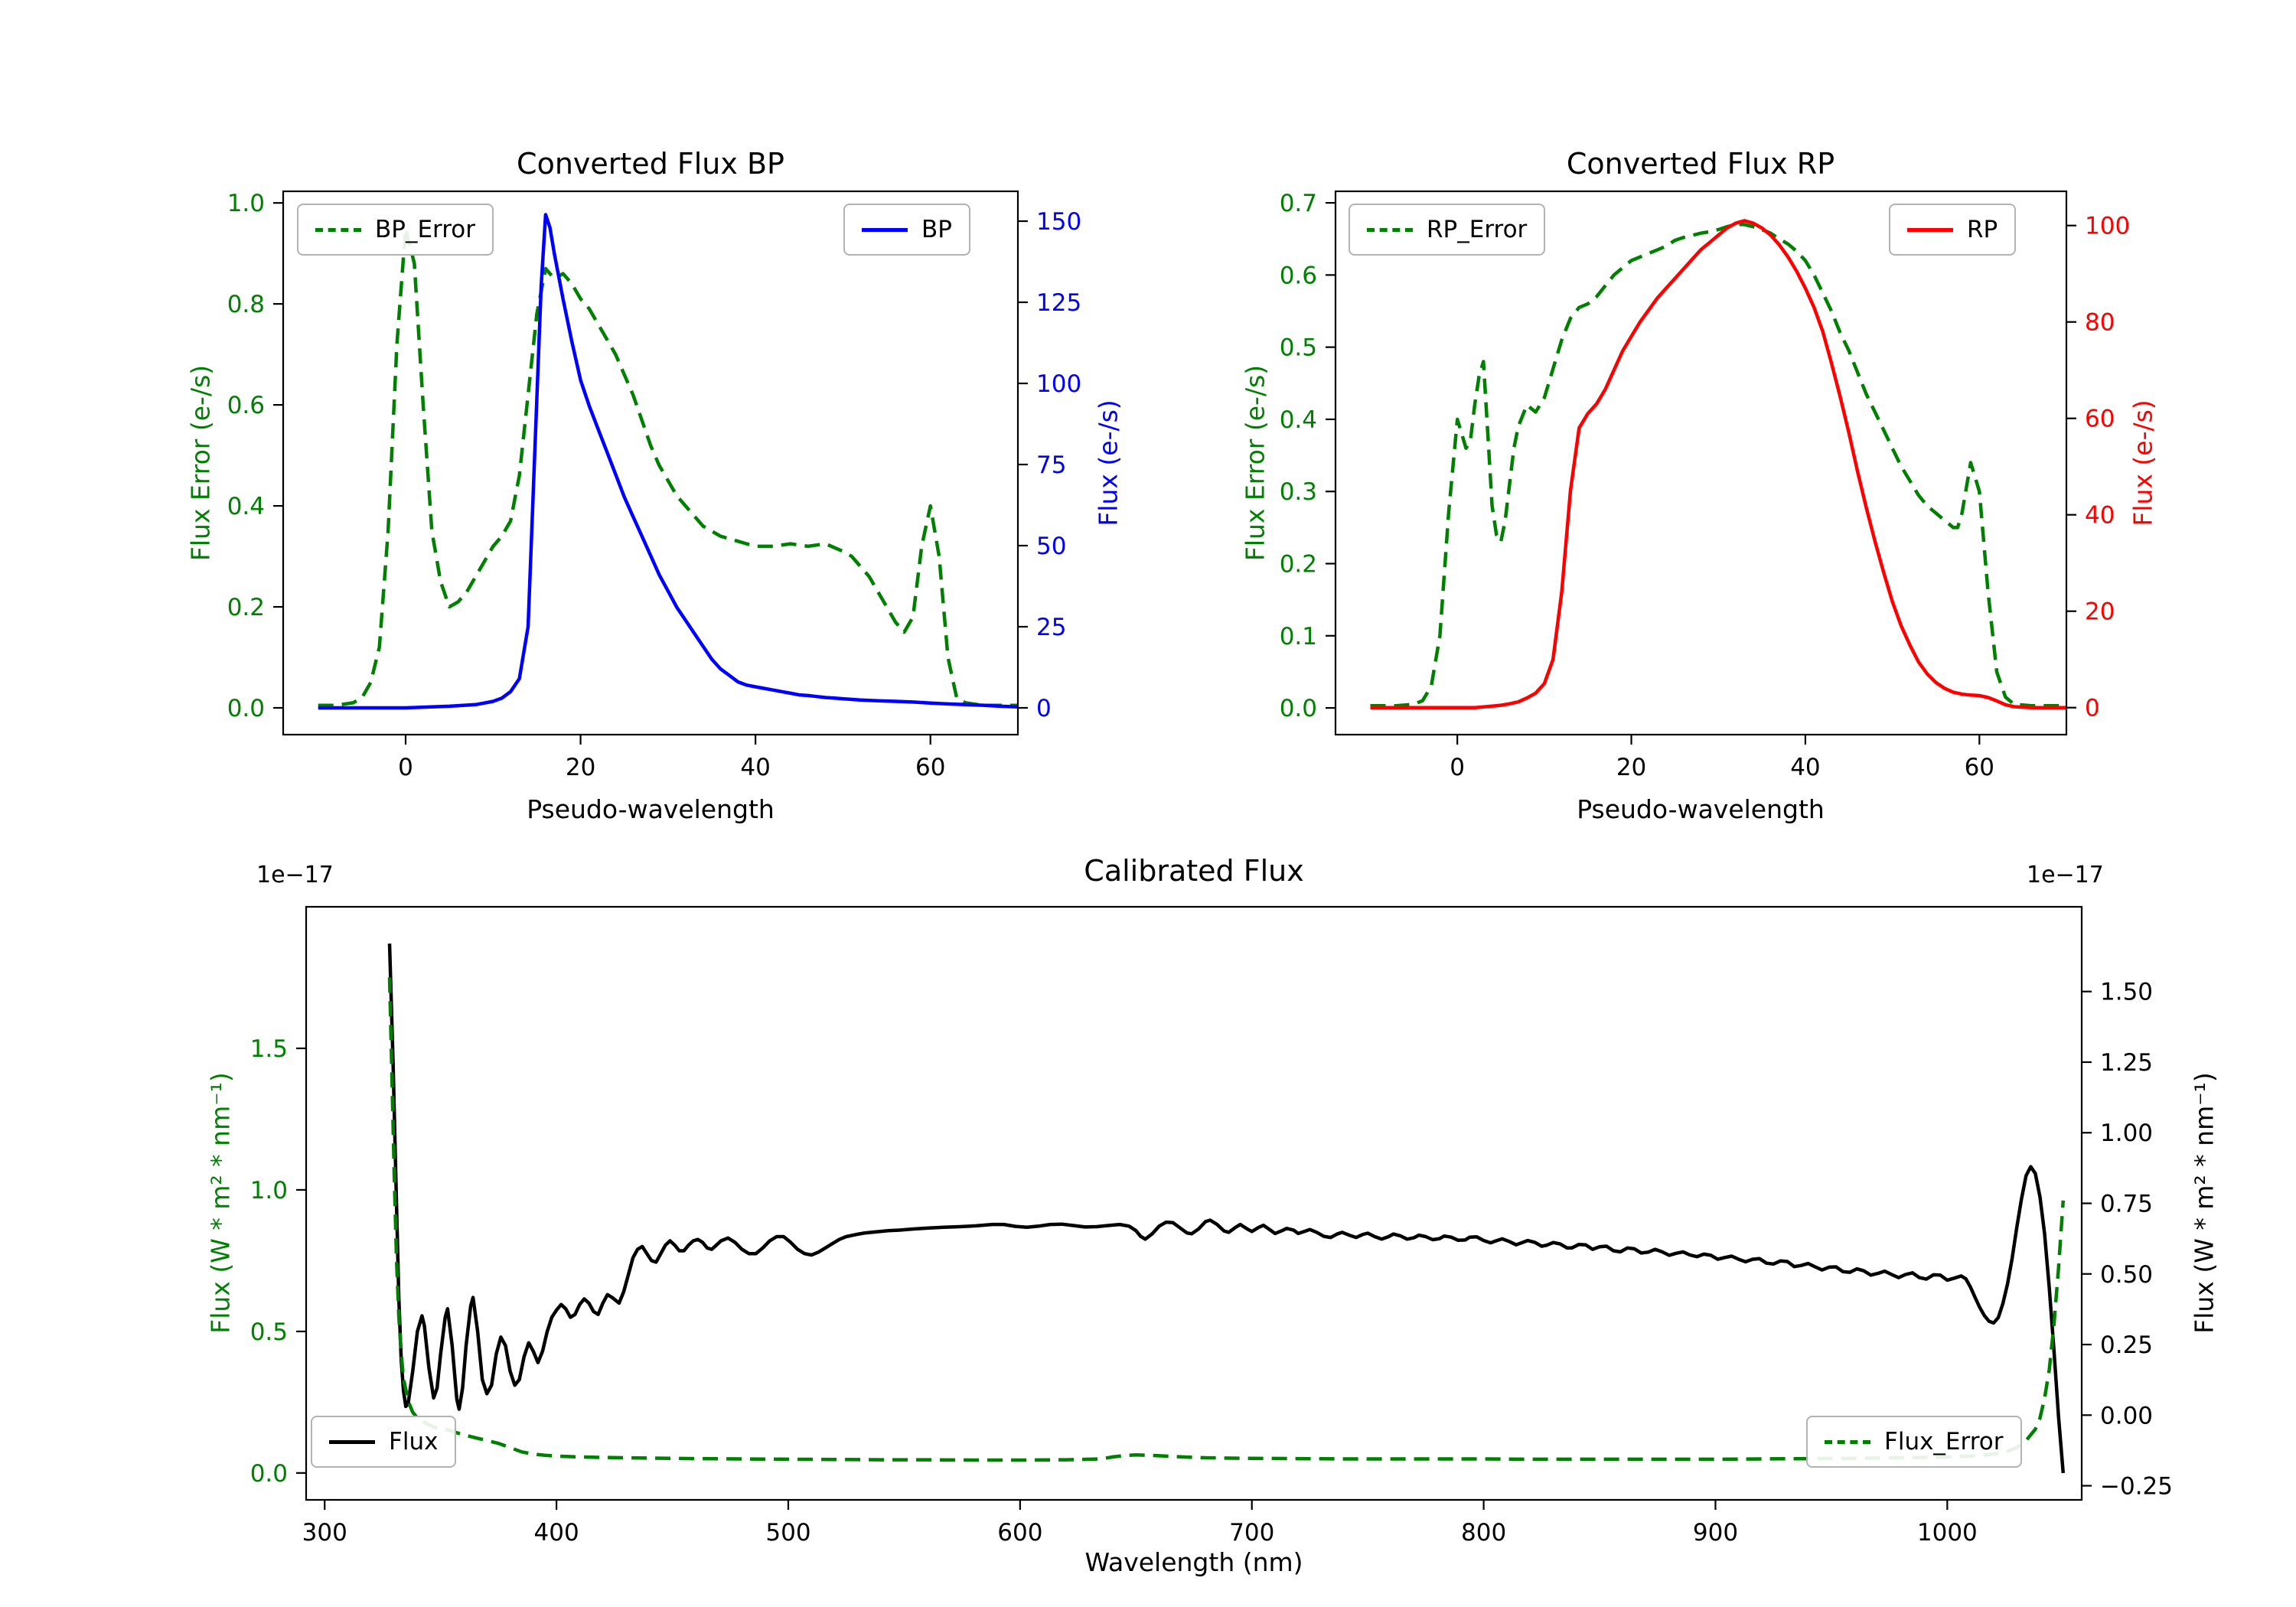 Image resolution: width=2296 pixels, height=1607 pixels. I want to click on legend-label: RP_Error, so click(1477, 229).